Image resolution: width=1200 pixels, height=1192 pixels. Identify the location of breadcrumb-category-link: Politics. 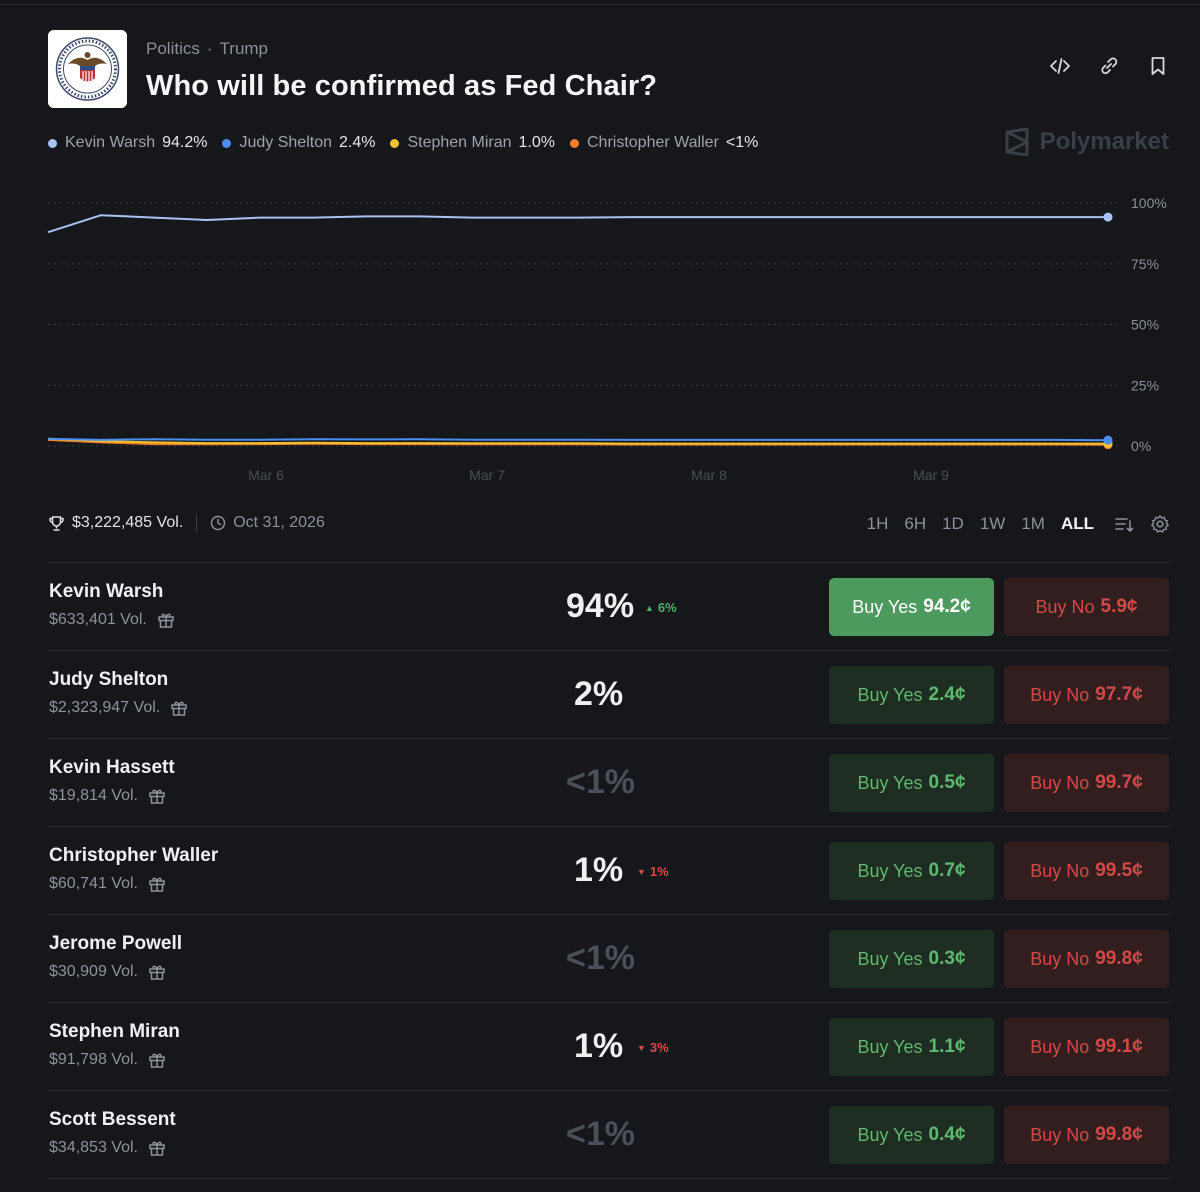
(173, 48).